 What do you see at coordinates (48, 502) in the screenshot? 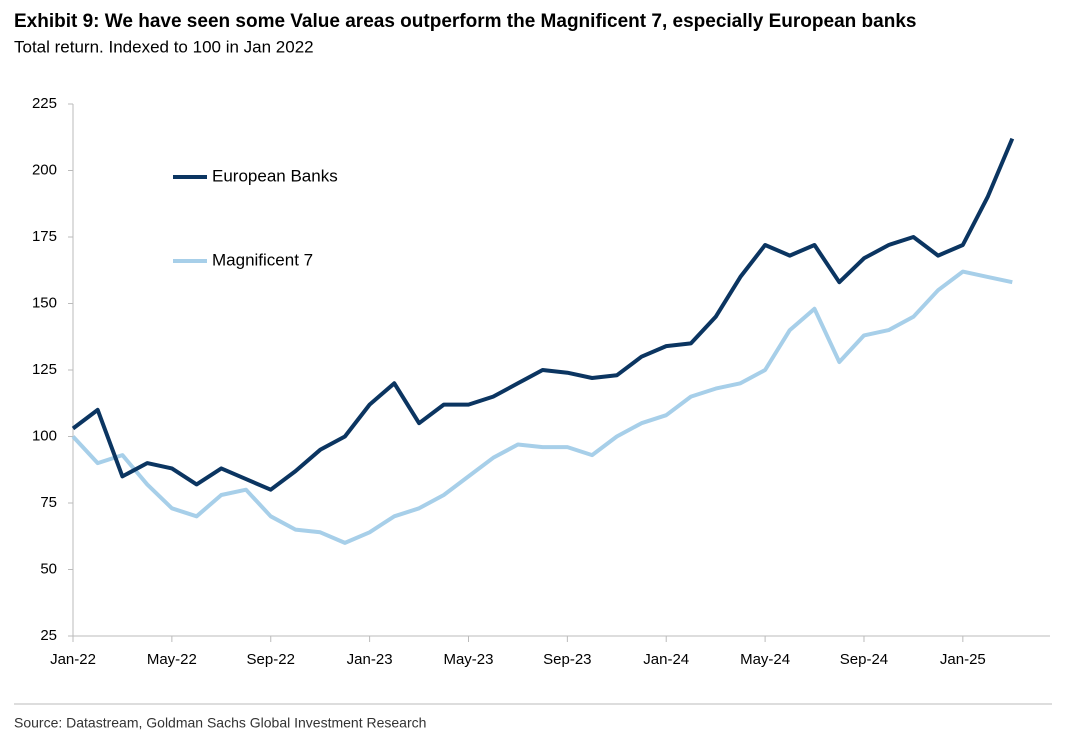
I see `y-tick-label: 75` at bounding box center [48, 502].